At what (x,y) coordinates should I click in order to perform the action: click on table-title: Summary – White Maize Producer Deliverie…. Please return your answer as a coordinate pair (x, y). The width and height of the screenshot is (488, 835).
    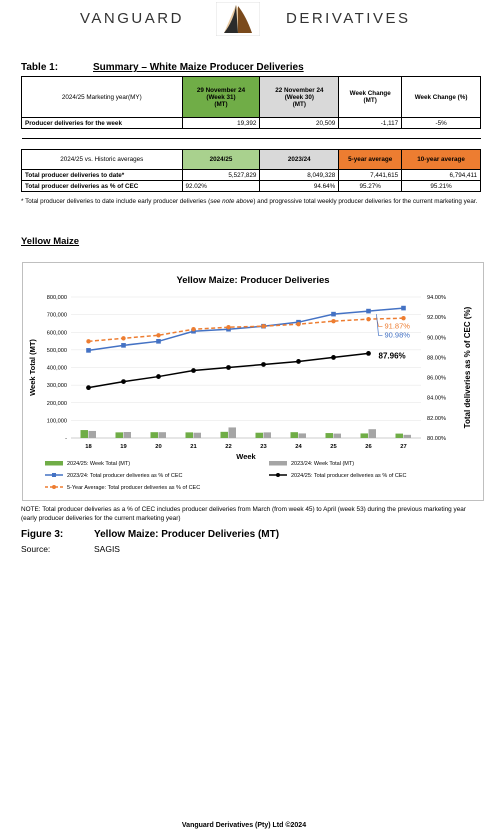
    Looking at the image, I should click on (198, 67).